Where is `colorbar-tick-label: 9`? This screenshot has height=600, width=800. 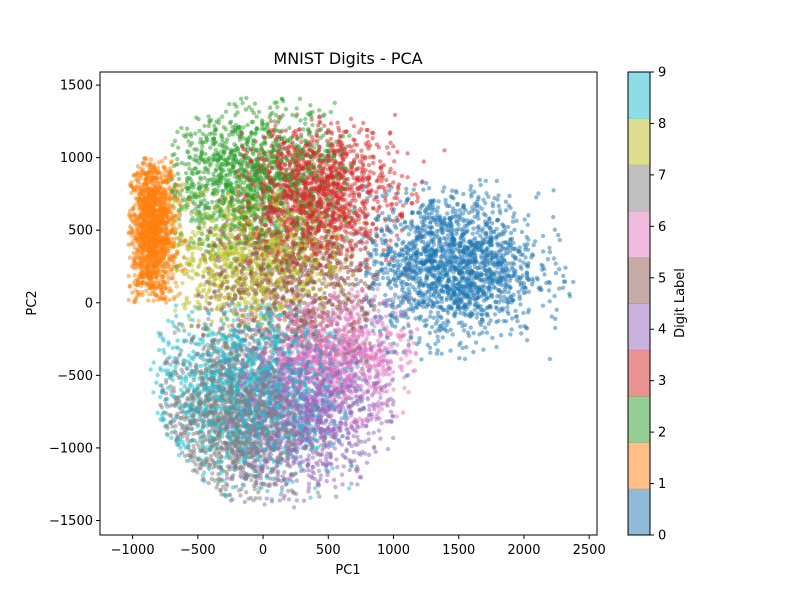 colorbar-tick-label: 9 is located at coordinates (662, 73).